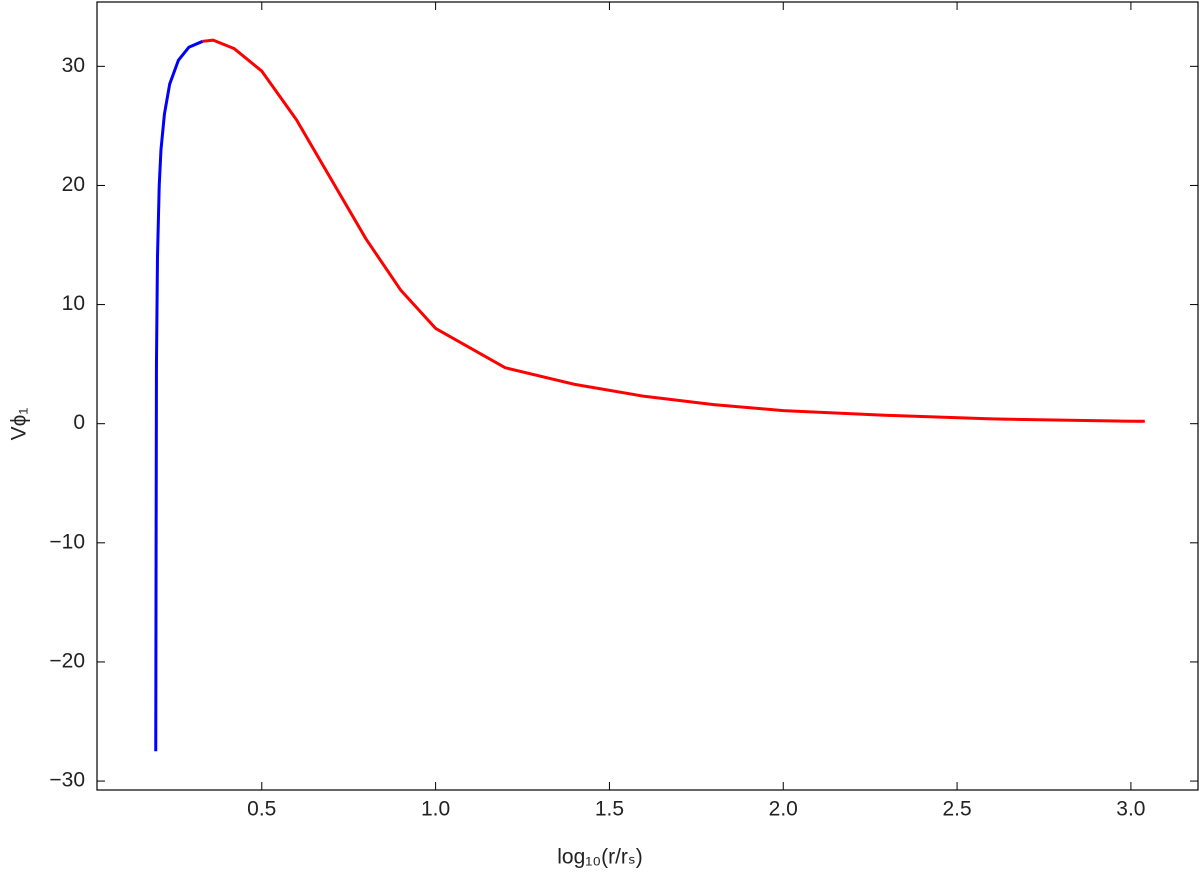 This screenshot has height=882, width=1200. I want to click on x-tick-label: 1.0, so click(435, 809).